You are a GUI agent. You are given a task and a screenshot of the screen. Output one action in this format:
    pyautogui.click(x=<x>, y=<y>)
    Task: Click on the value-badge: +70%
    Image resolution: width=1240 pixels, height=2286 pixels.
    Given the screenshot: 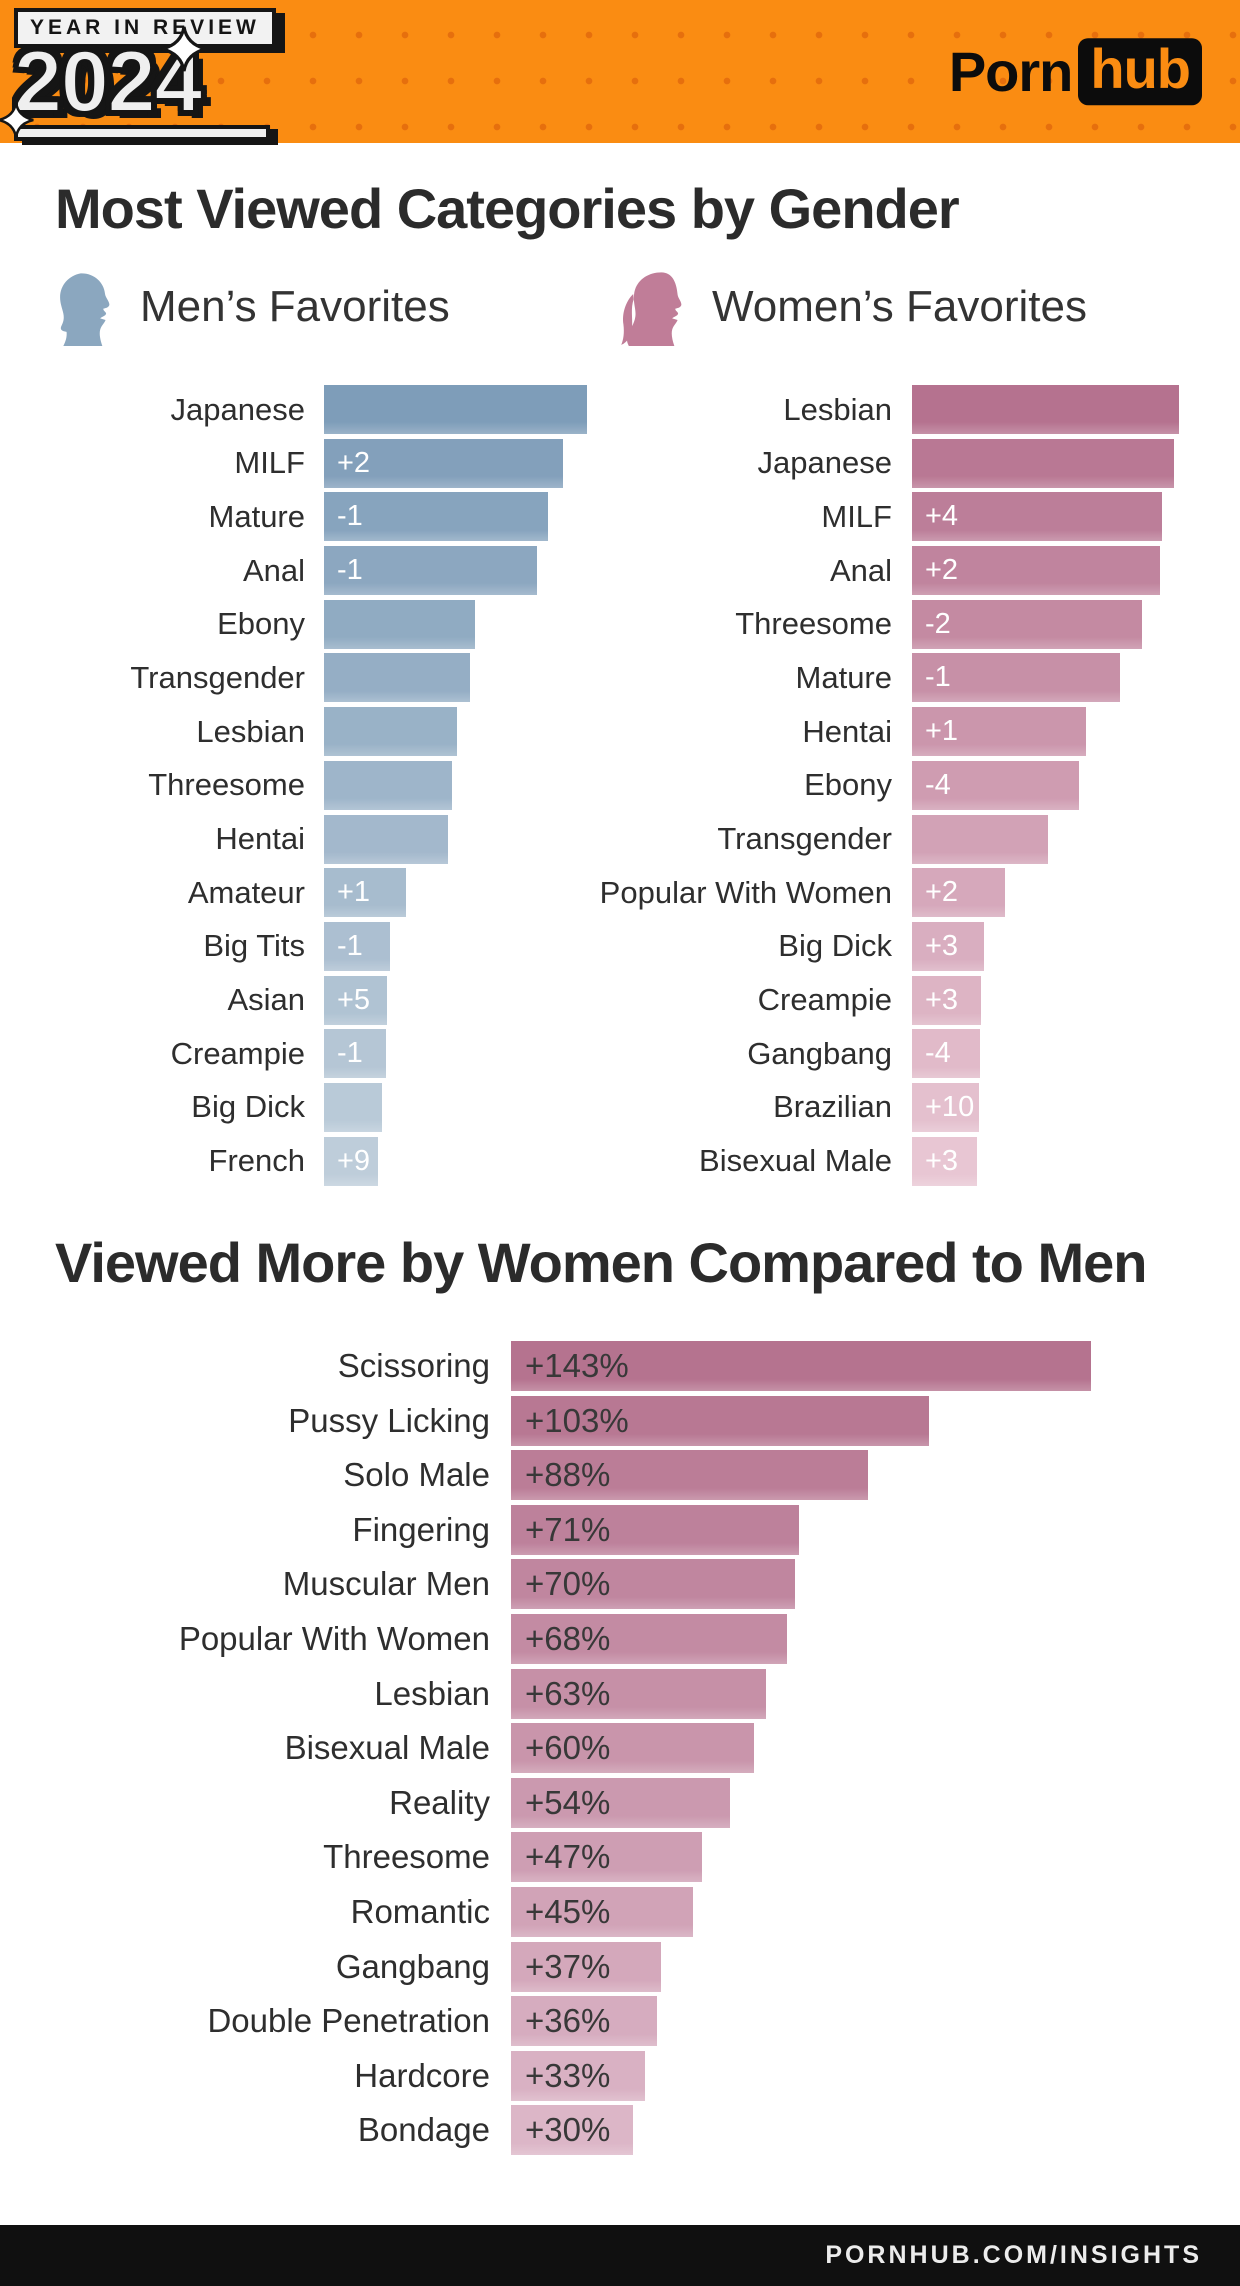 What is the action you would take?
    pyautogui.click(x=568, y=1584)
    